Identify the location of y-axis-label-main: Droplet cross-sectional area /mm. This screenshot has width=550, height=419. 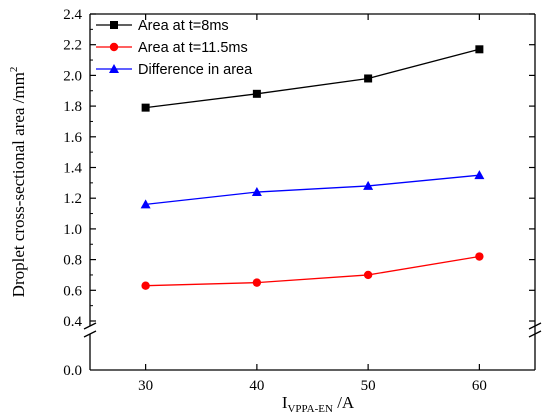
(18, 184).